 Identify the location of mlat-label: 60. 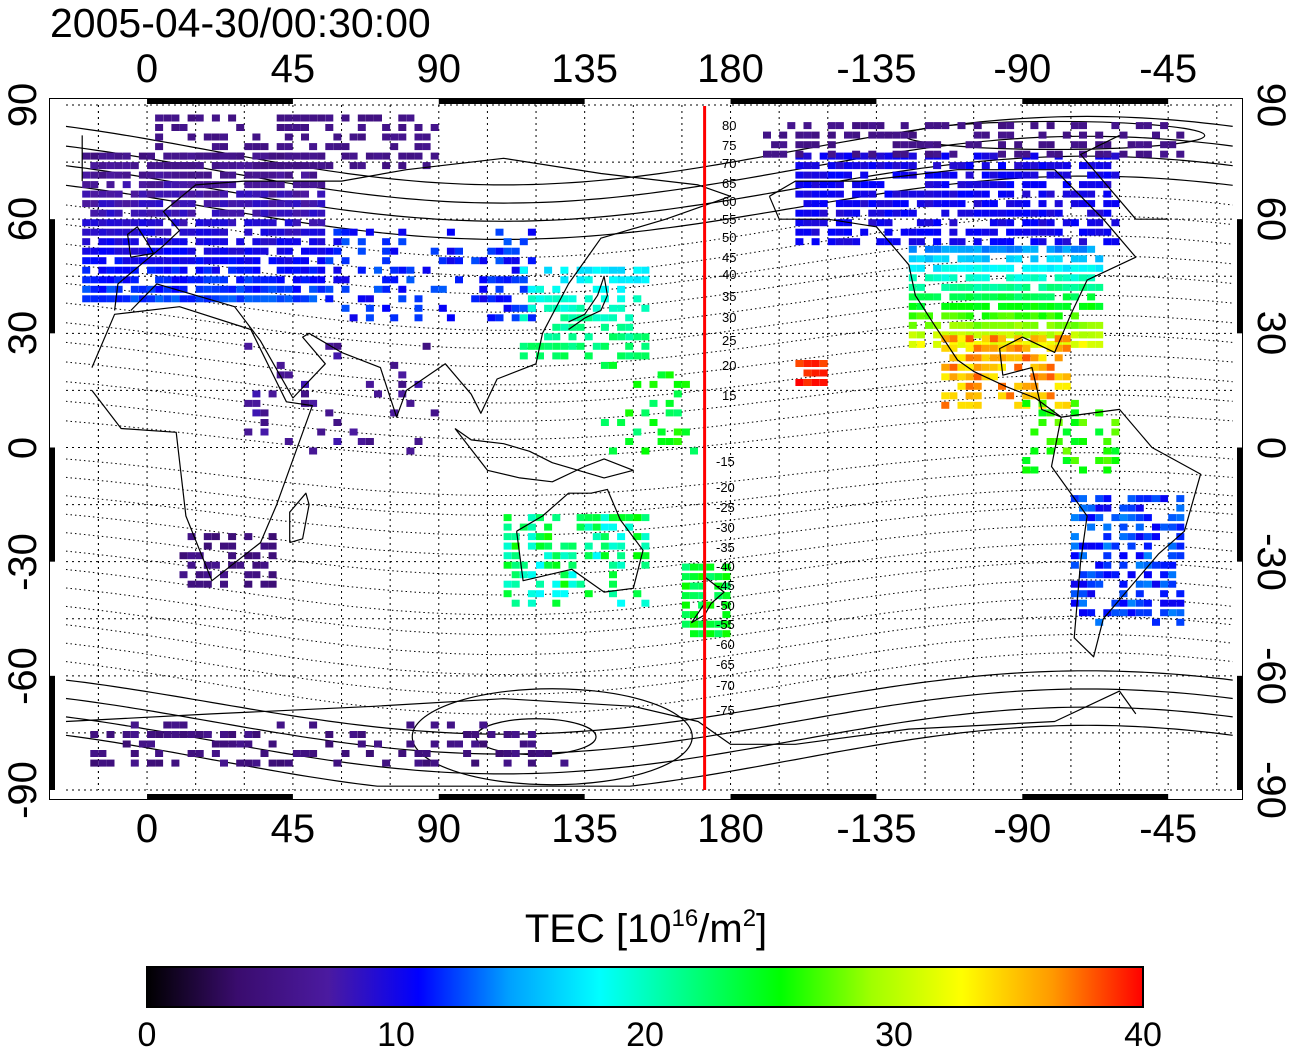
(729, 201).